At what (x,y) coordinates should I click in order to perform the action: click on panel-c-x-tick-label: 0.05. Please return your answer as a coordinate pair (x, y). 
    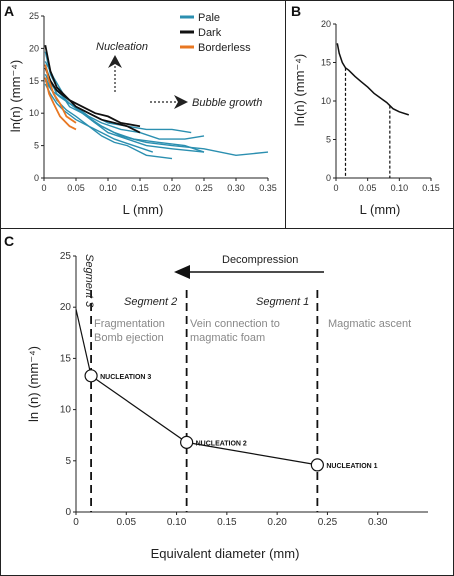
    Looking at the image, I should click on (127, 522).